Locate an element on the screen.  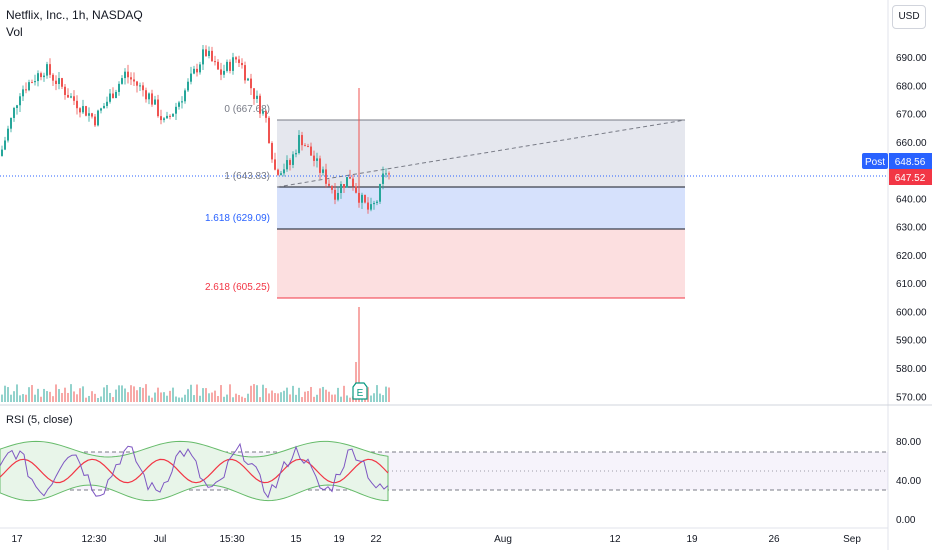
earnings-letter: E is located at coordinates (360, 393).